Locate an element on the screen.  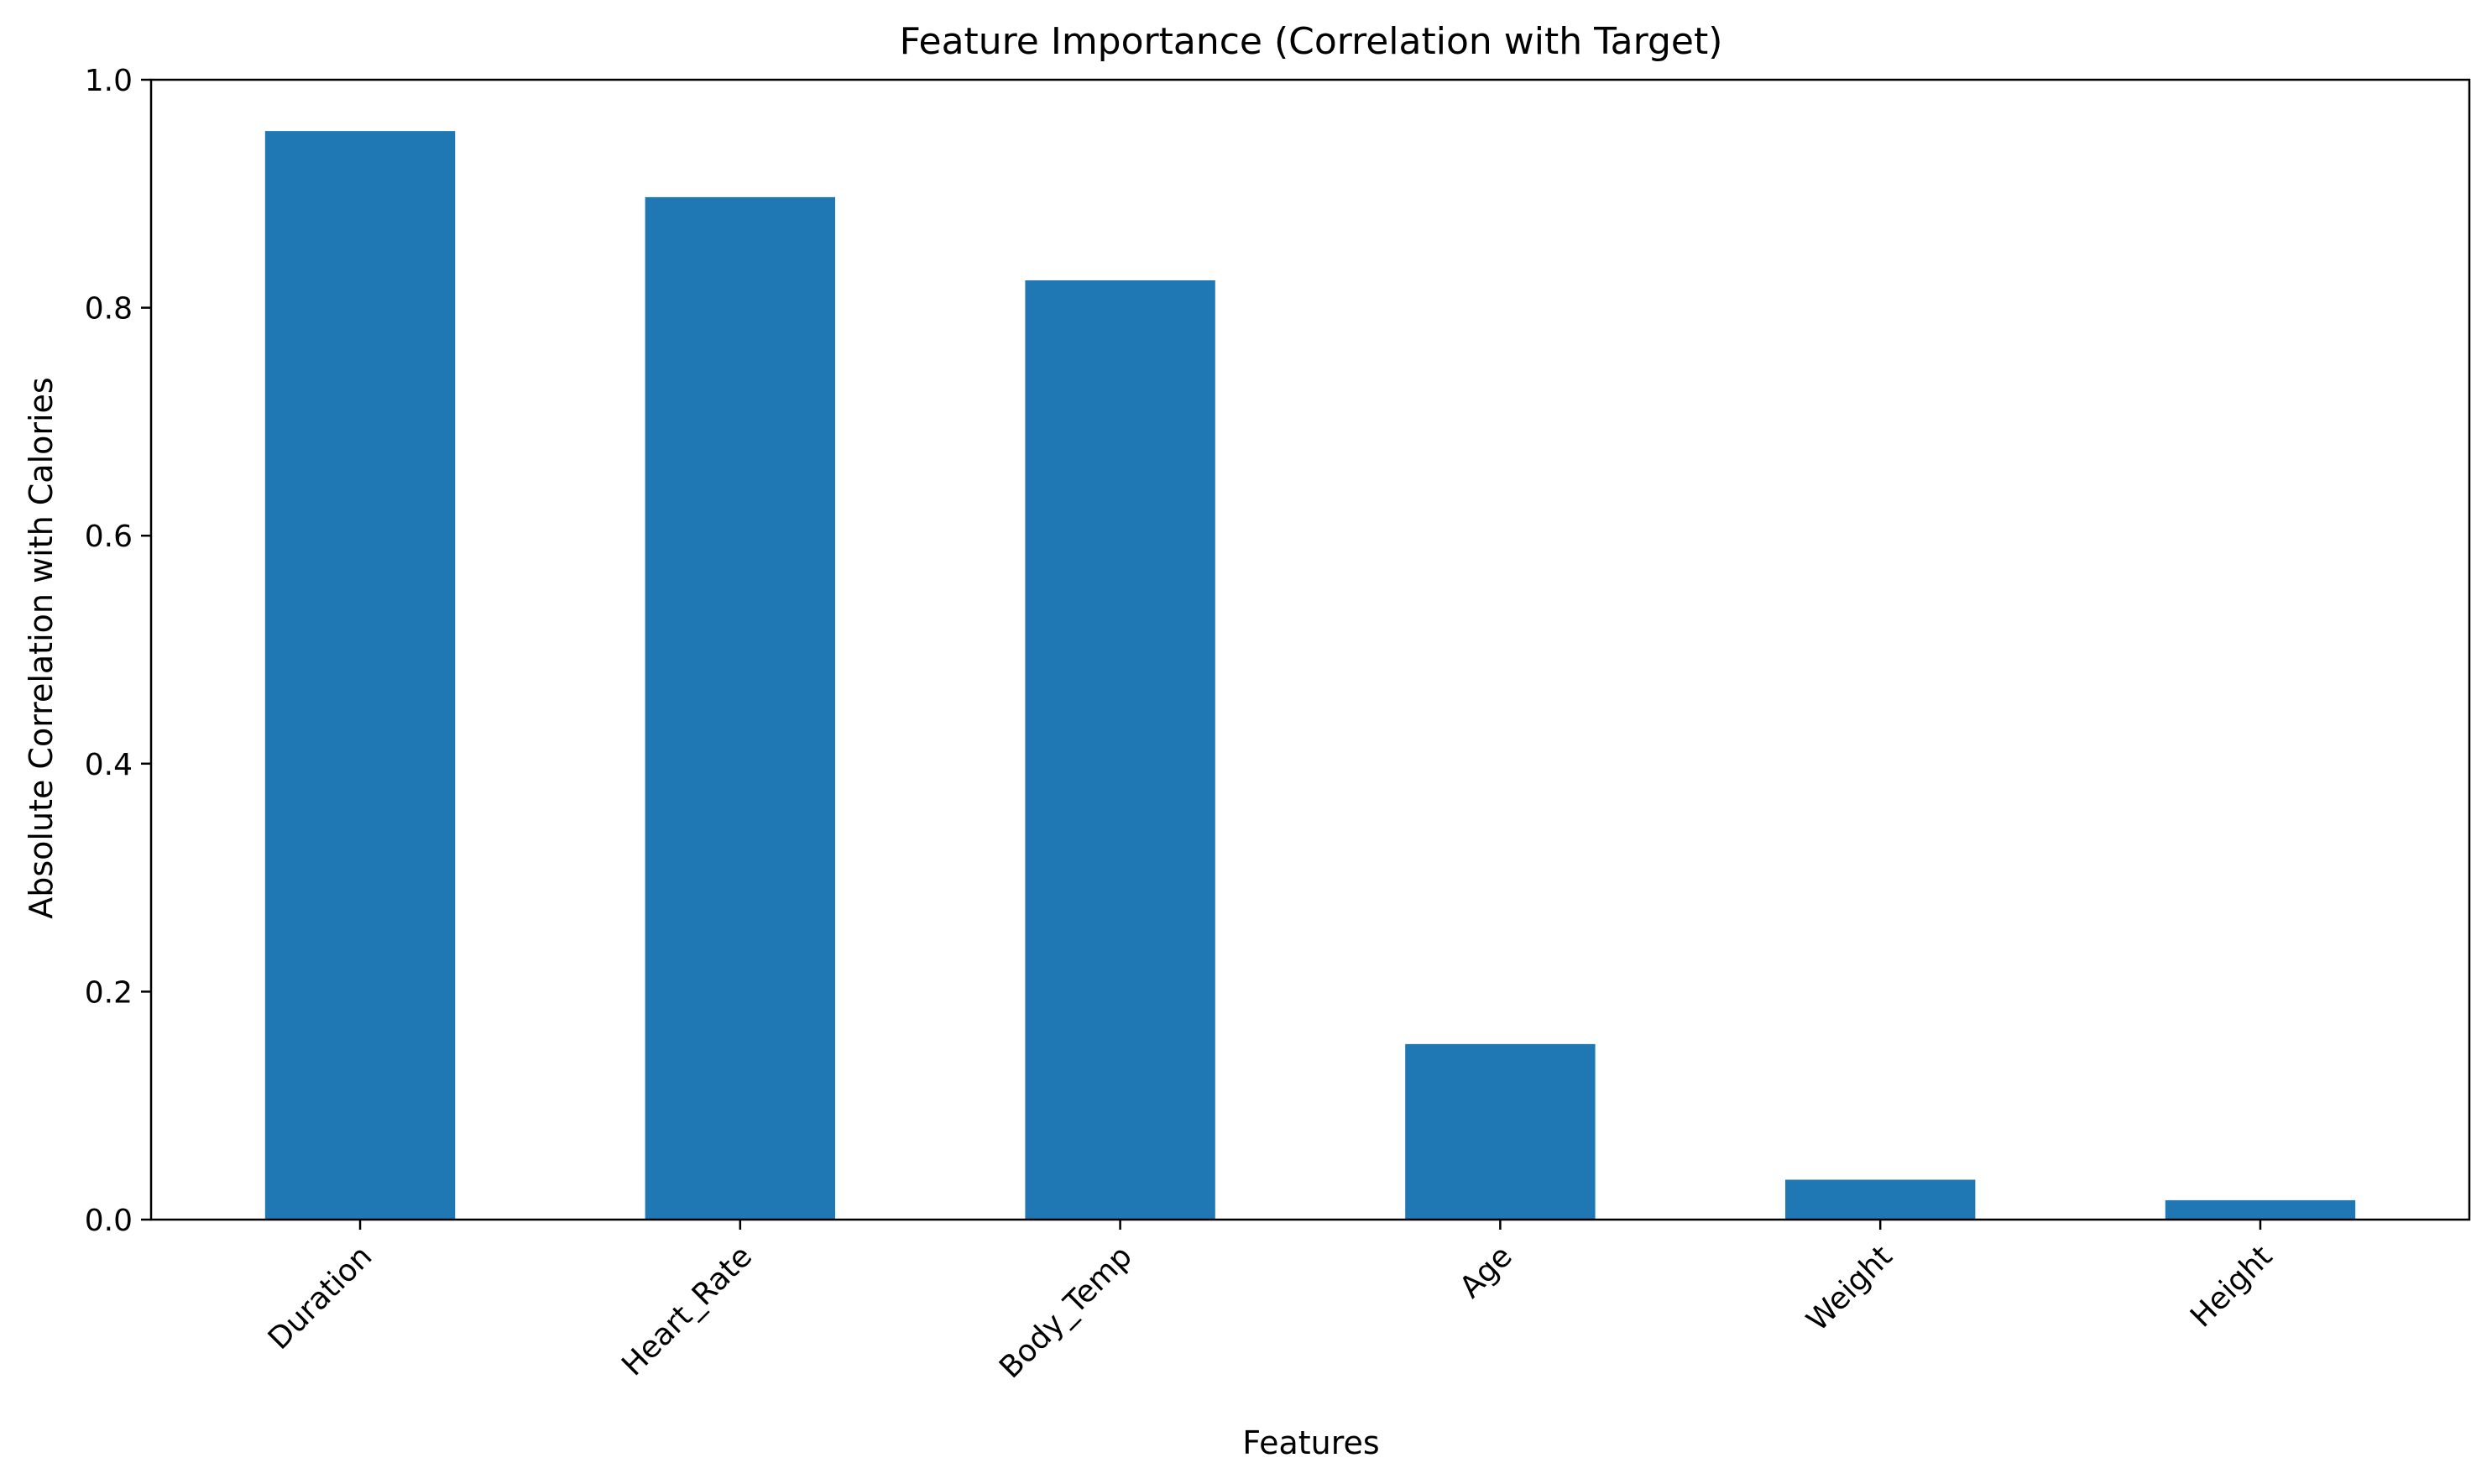
y-tick-label: 0.2 is located at coordinates (109, 992).